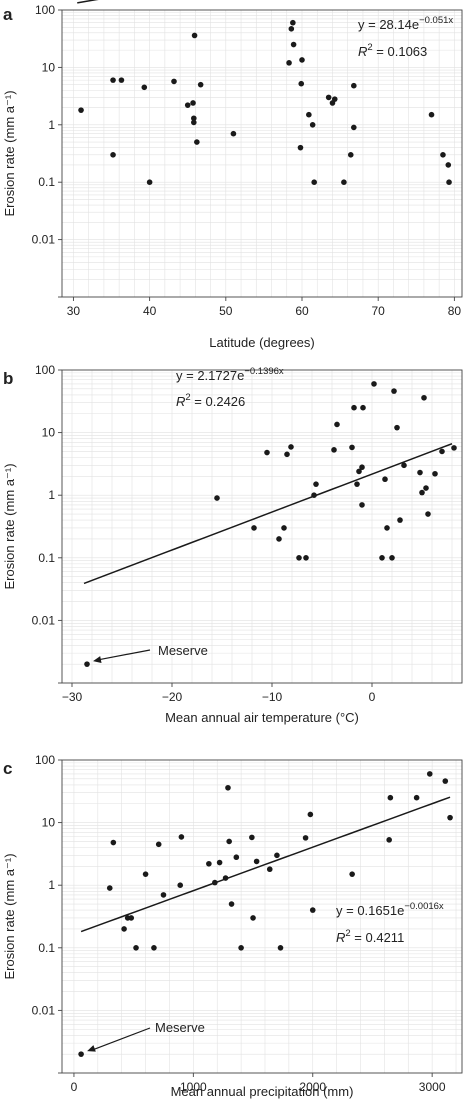 Image resolution: width=474 pixels, height=1099 pixels. I want to click on r-squared: R2 = 0.2426, so click(210, 400).